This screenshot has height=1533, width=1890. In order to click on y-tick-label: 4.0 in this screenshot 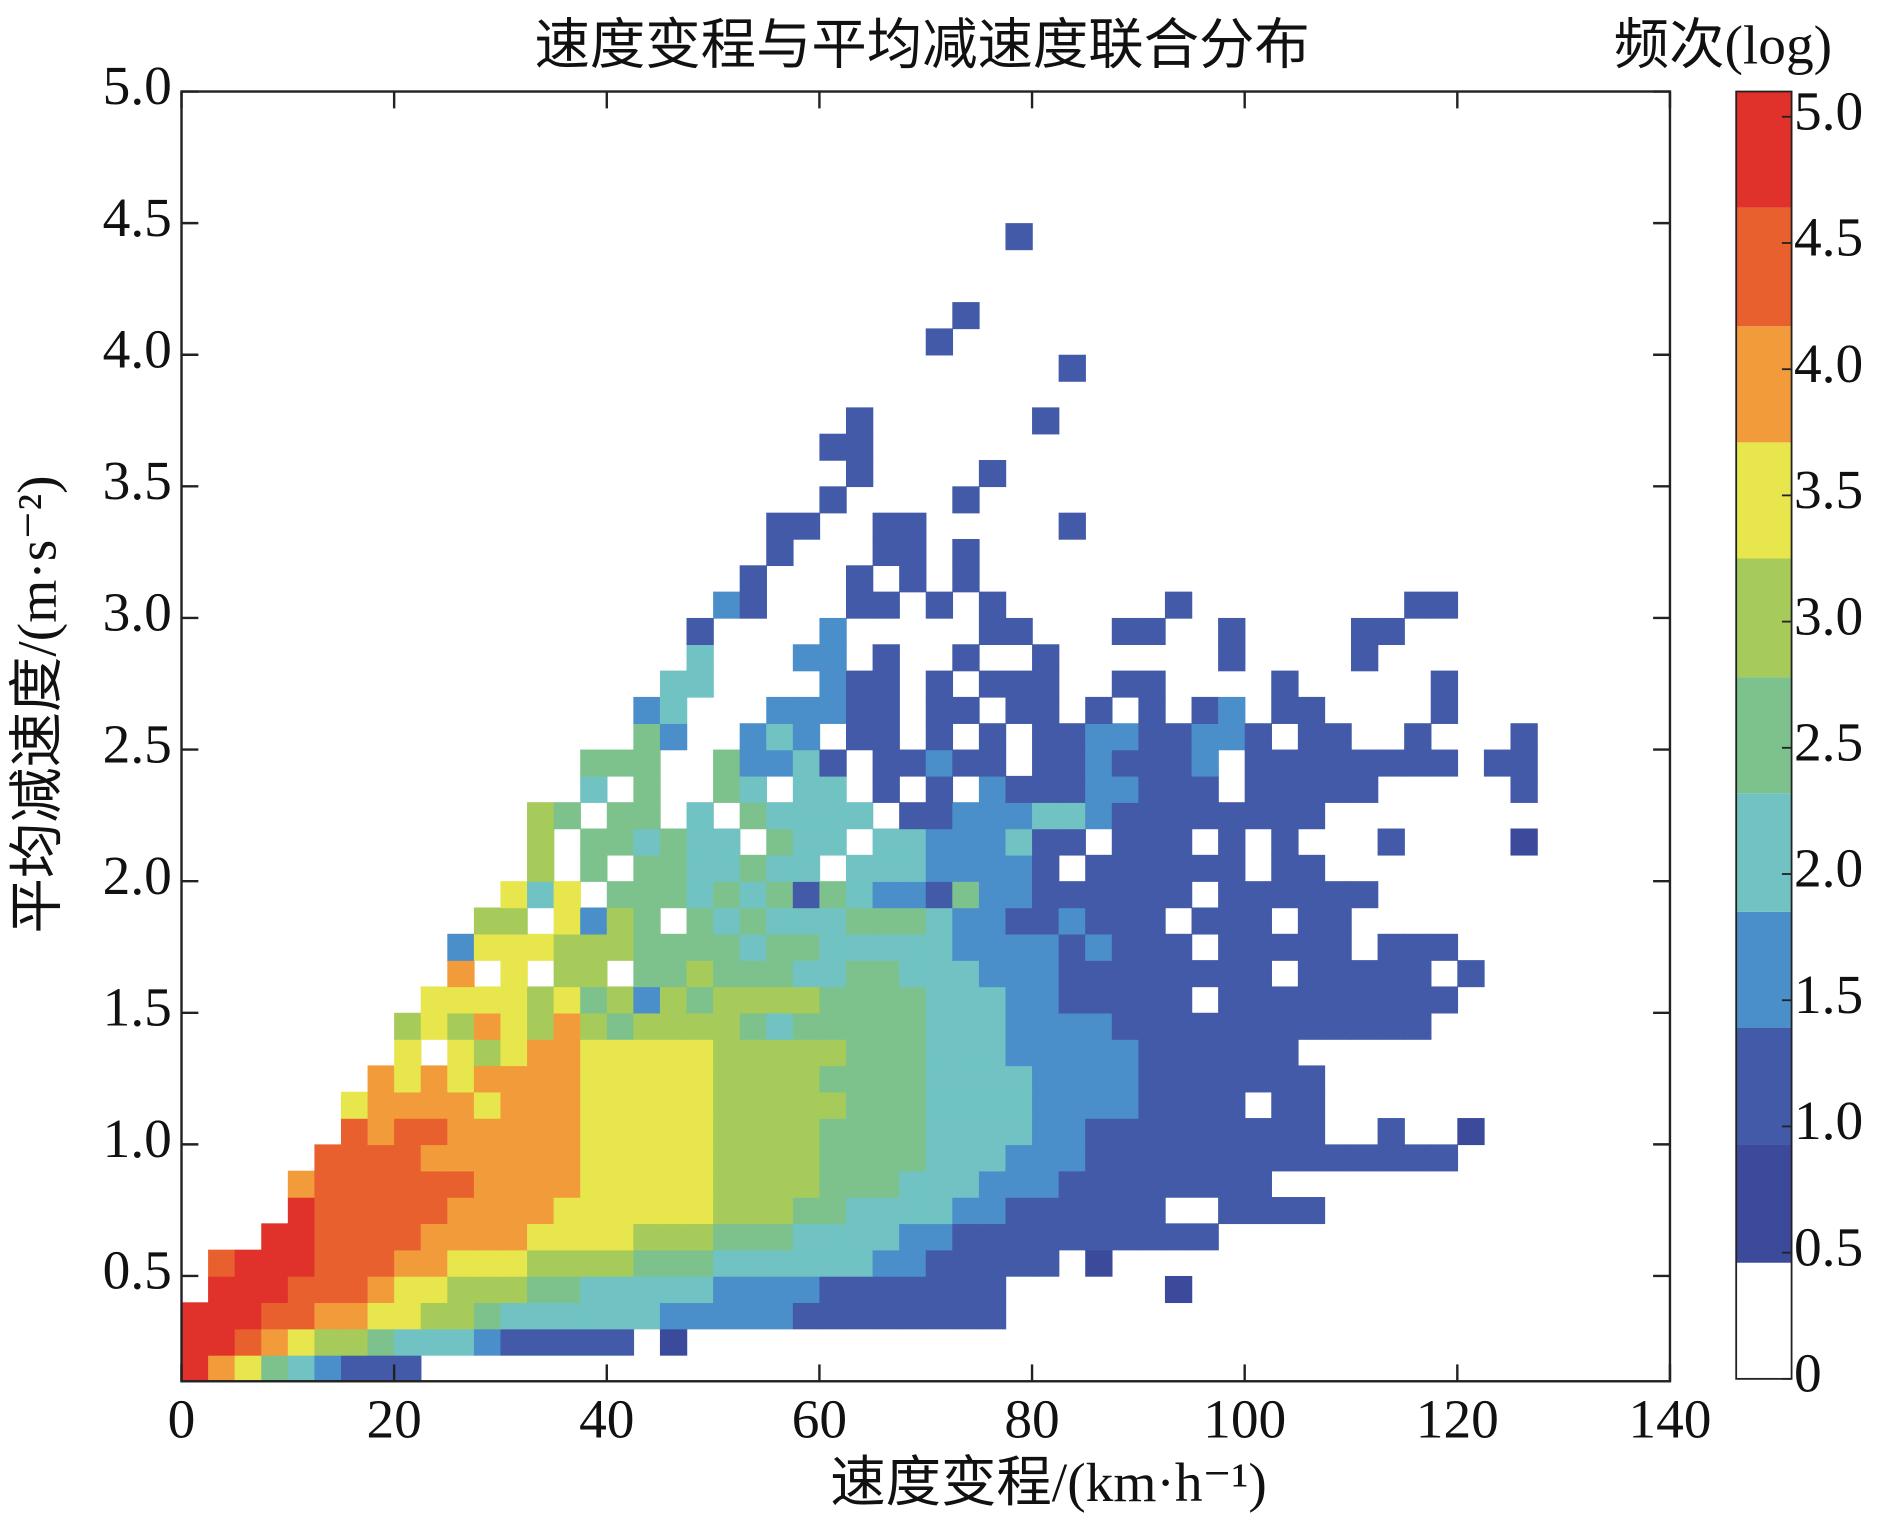, I will do `click(137, 348)`.